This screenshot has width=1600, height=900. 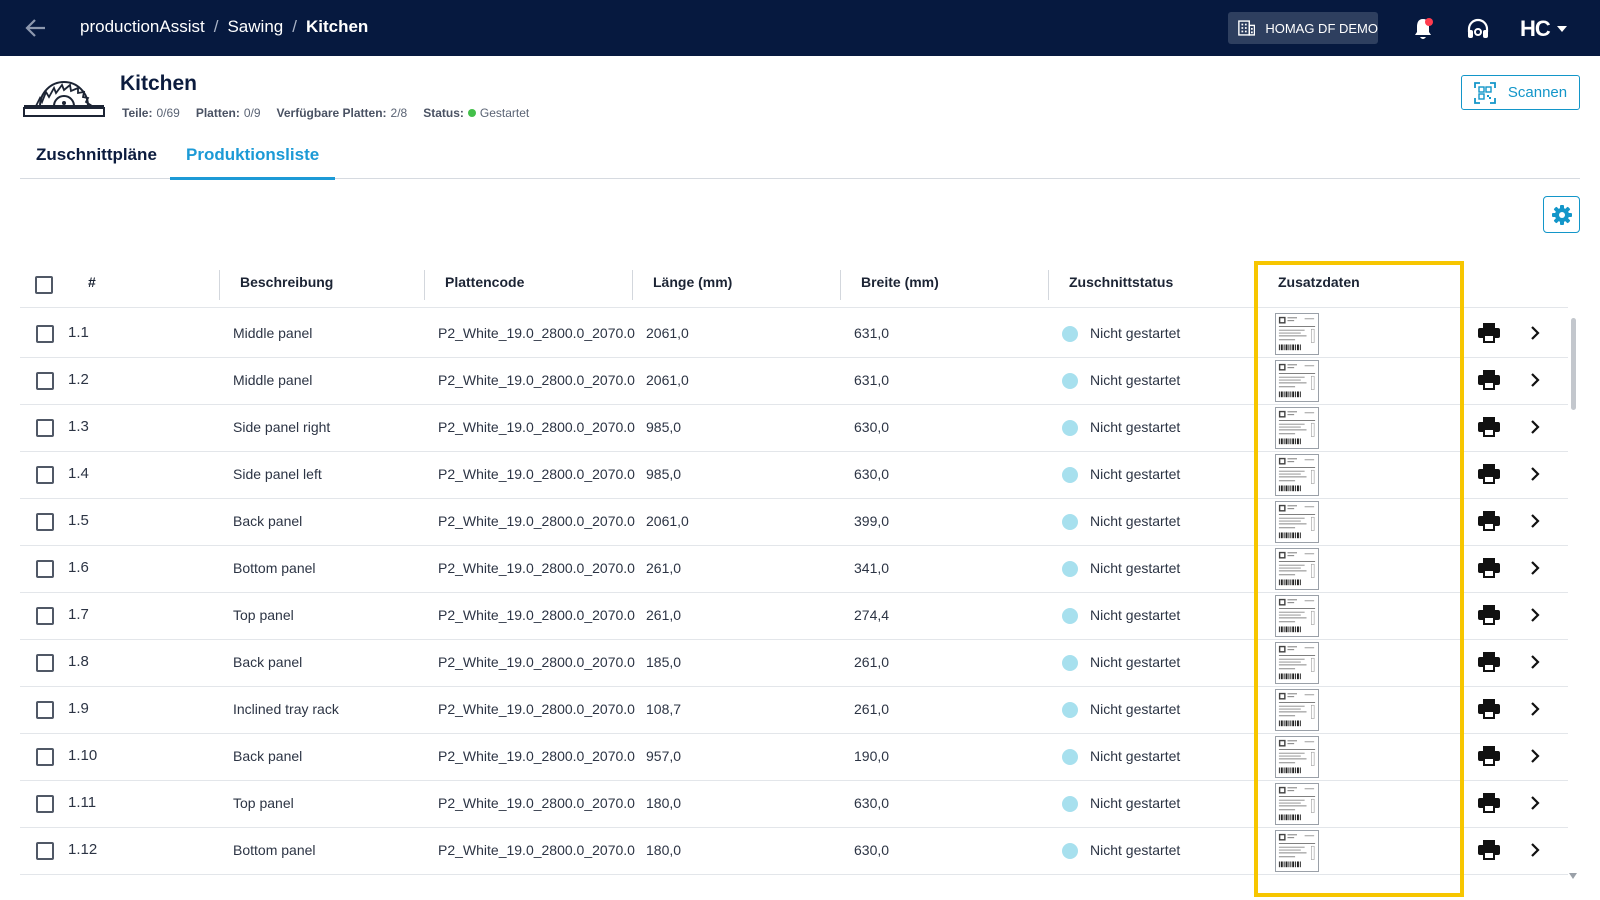 I want to click on row-length: 185,0, so click(x=664, y=662).